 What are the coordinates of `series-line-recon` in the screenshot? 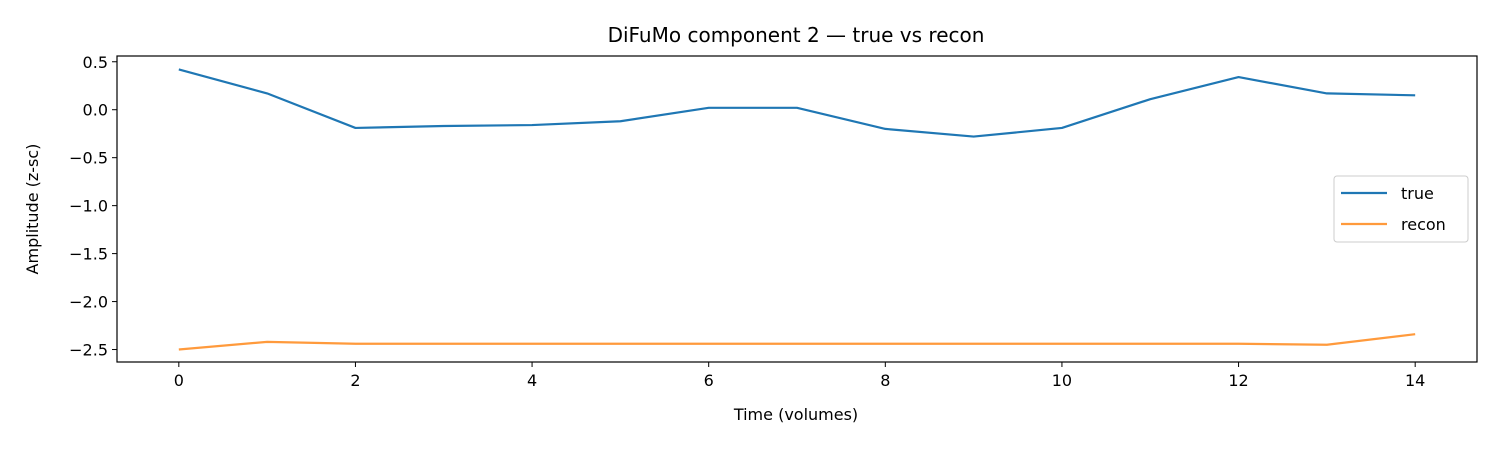 It's located at (797, 342).